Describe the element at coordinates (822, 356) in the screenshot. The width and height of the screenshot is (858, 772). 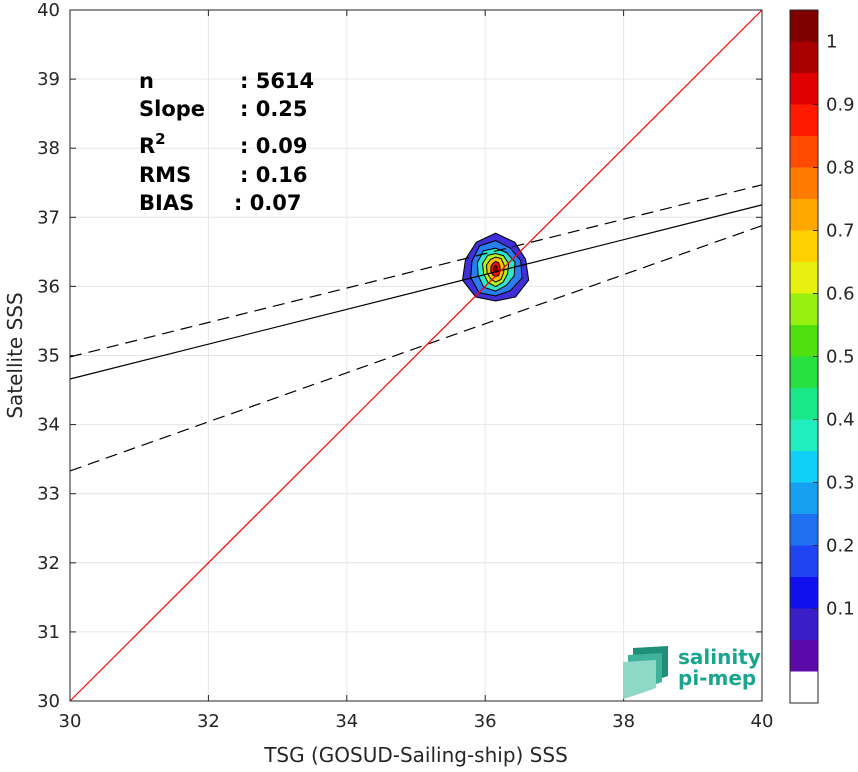
I see `colorbar: 0.1 0.2 0.3 0.4 0.5 0.6 0.7 0.8 0.9 1` at that location.